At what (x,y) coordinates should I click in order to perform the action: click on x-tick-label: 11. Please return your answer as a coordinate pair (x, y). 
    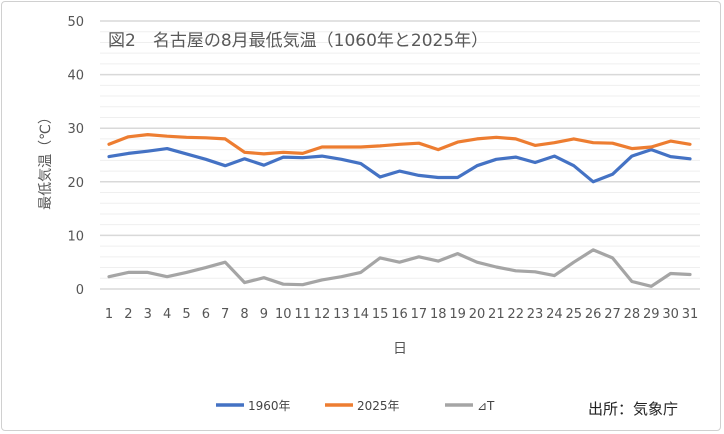
    Looking at the image, I should click on (302, 314).